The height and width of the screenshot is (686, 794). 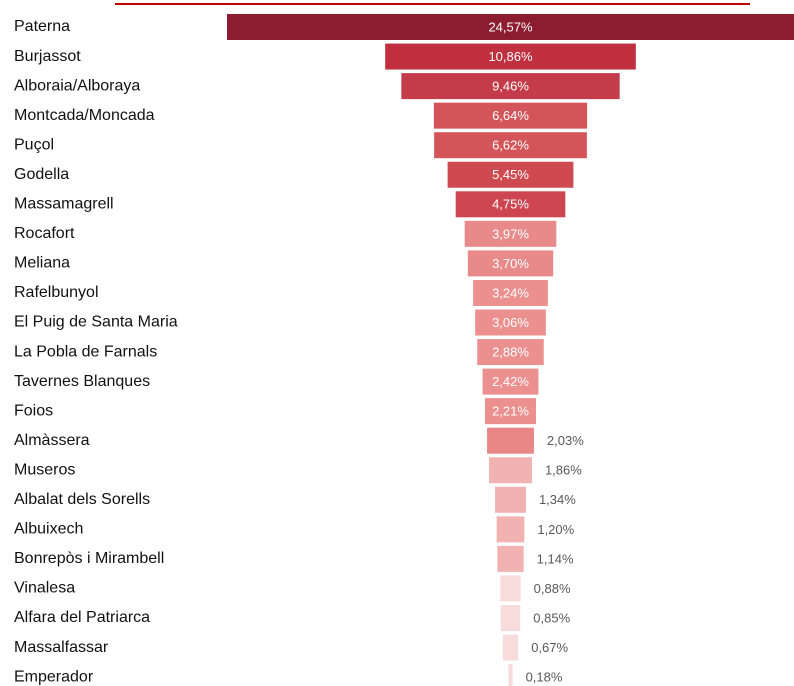 I want to click on category-label: Massamagrell, so click(x=64, y=204).